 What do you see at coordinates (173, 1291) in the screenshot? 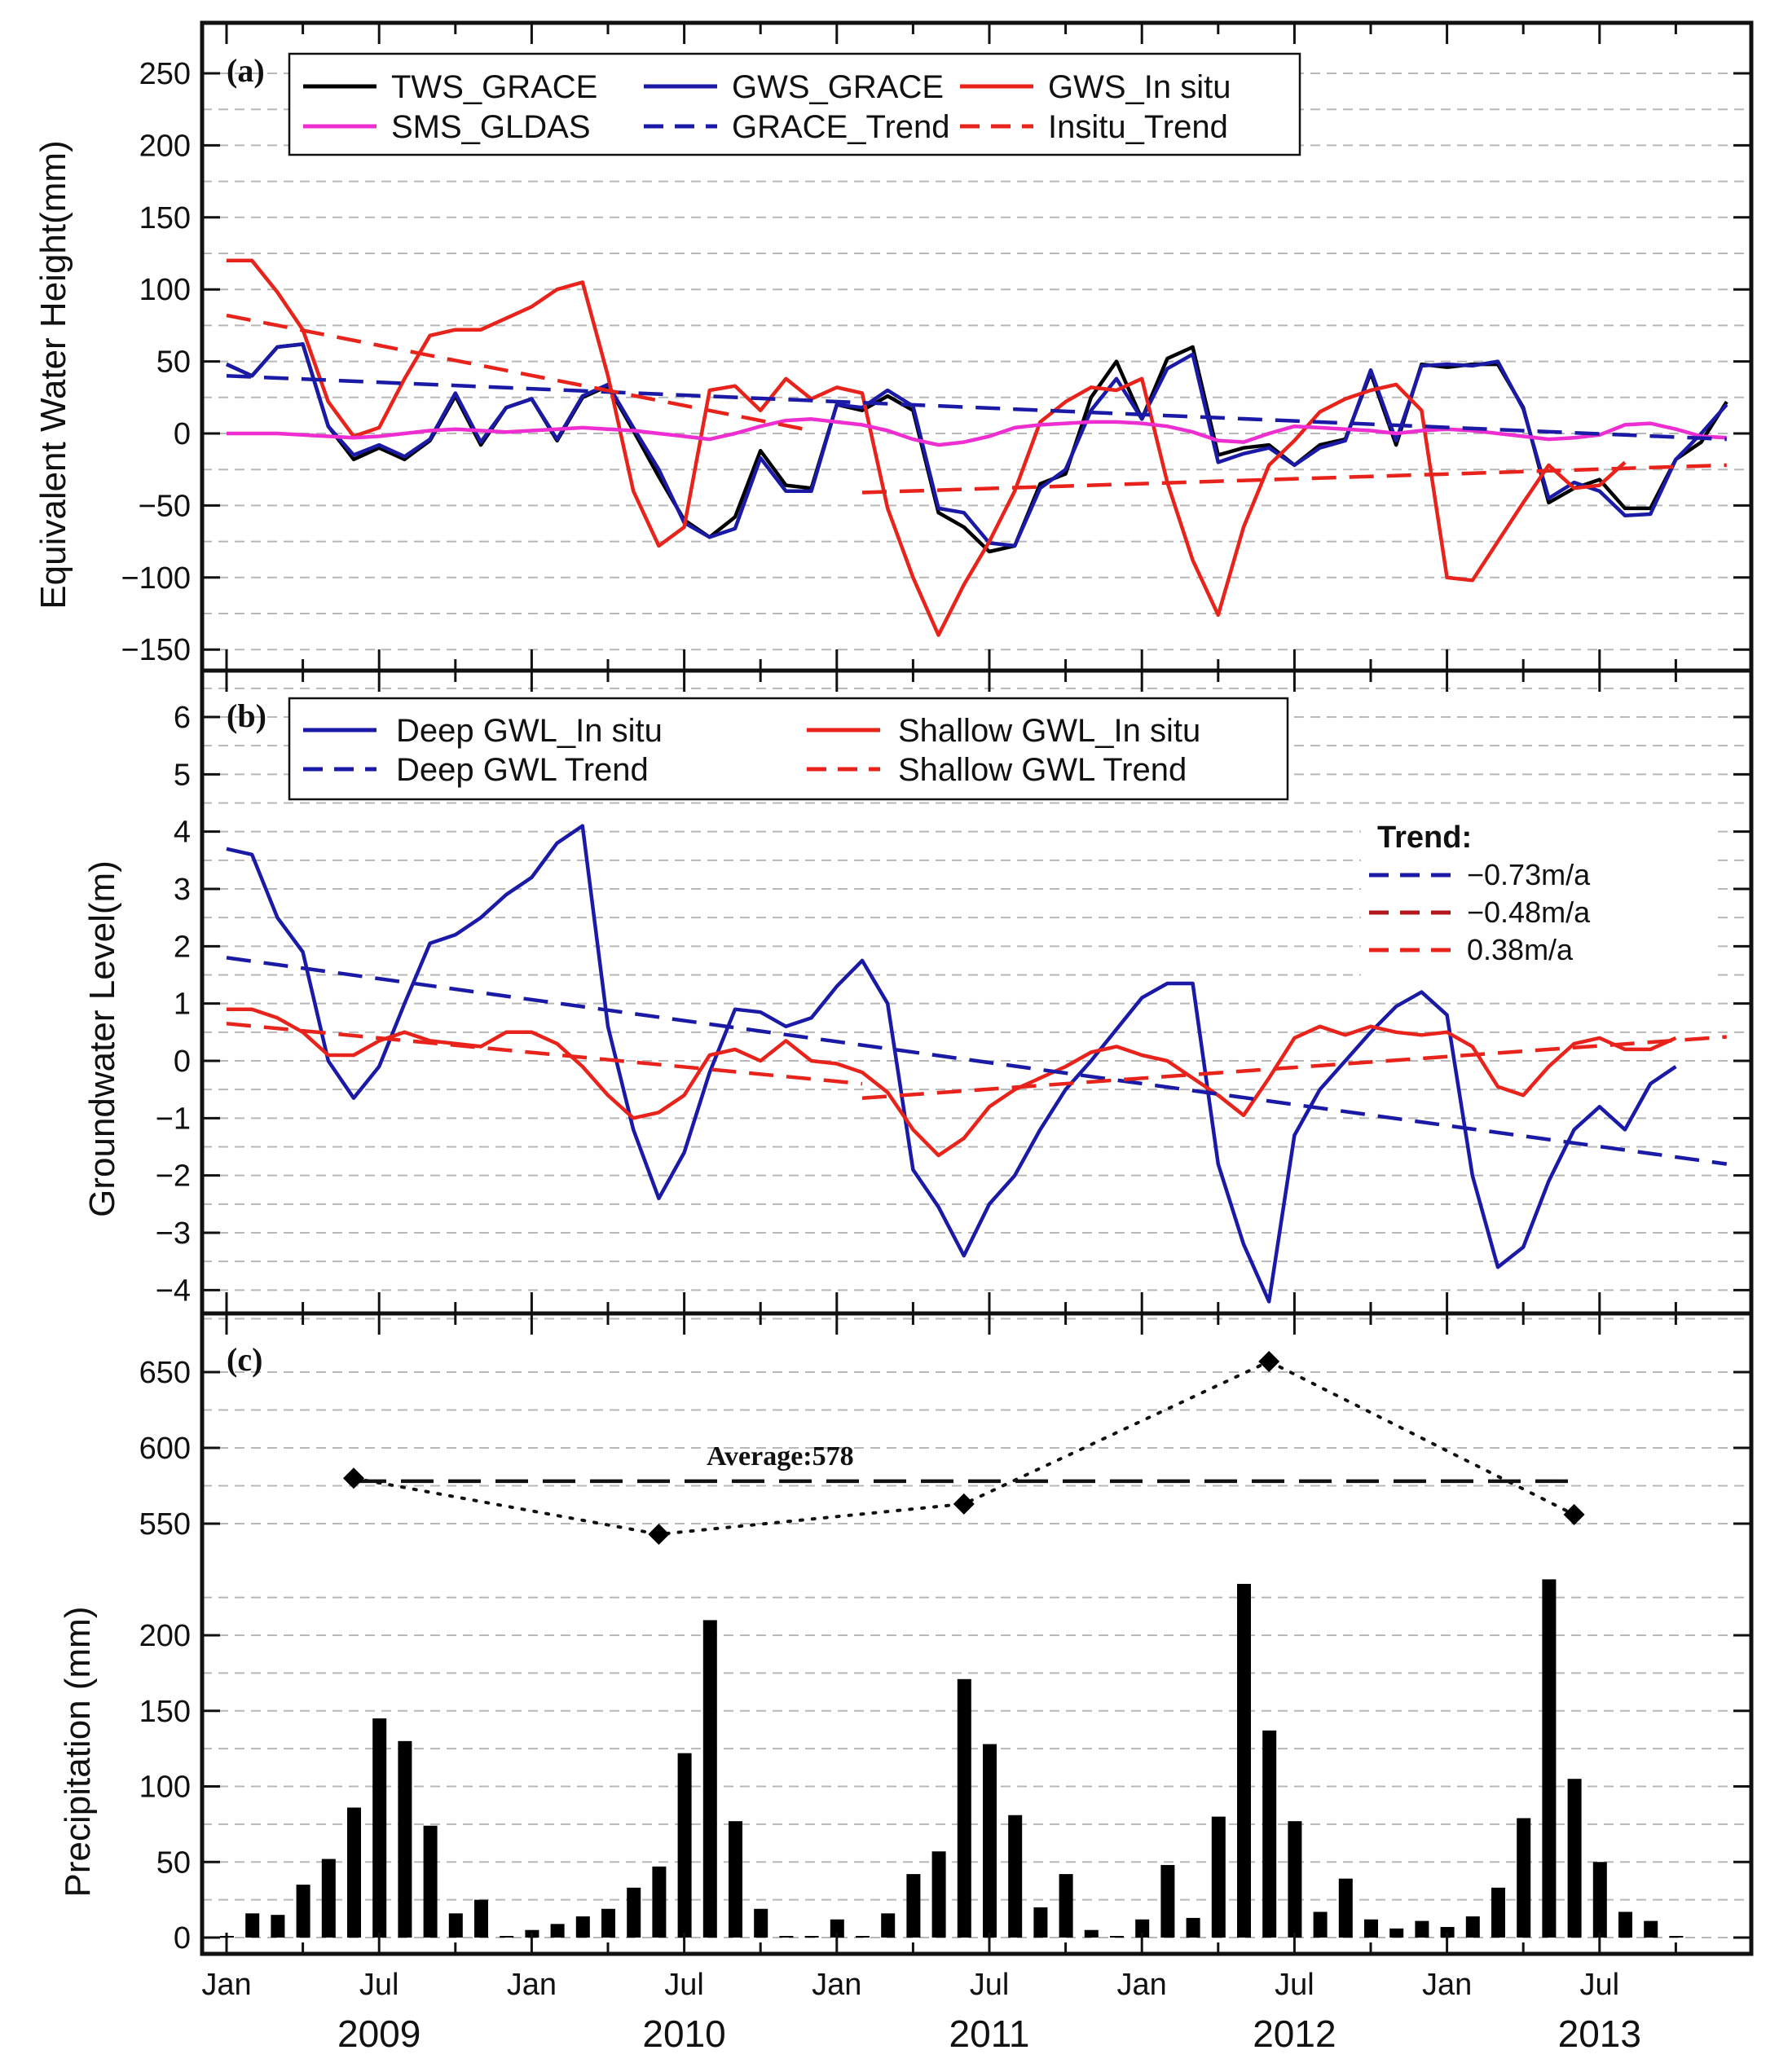
I see `panel-b-y-tick-label: −4` at bounding box center [173, 1291].